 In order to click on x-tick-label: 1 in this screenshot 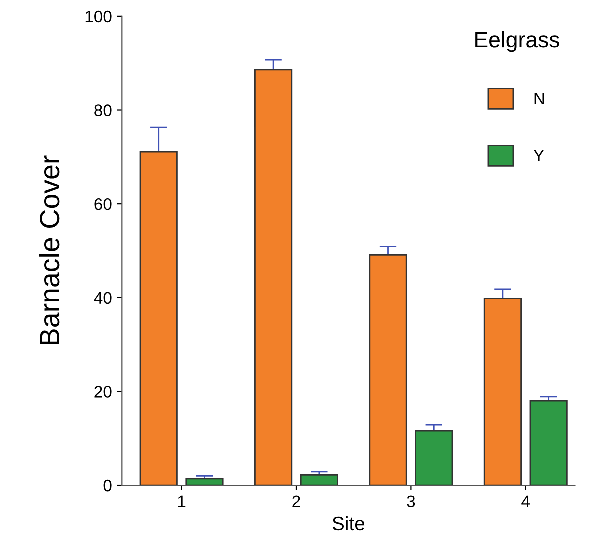, I will do `click(182, 502)`.